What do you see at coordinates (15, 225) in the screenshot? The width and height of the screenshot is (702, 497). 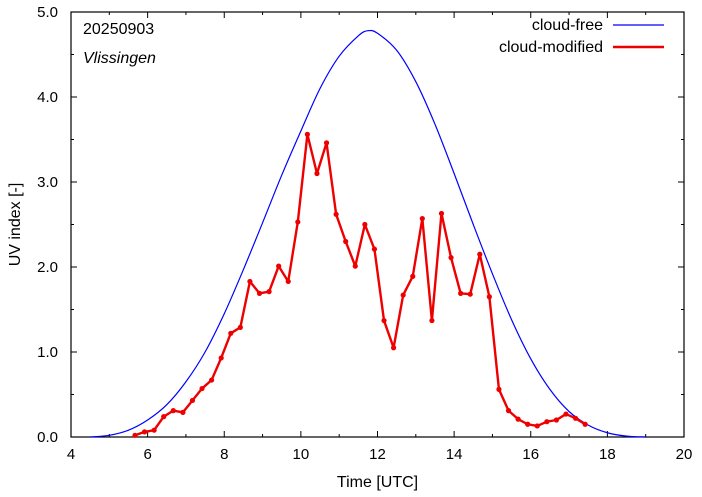 I see `y-axis-label: UV index [-]` at bounding box center [15, 225].